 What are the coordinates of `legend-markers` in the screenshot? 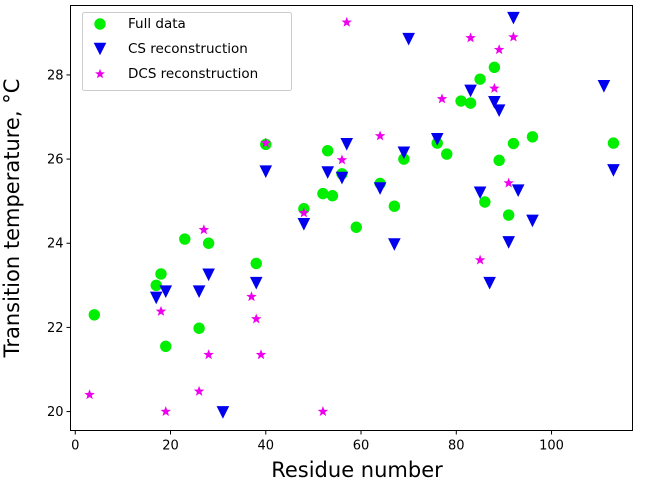 It's located at (100, 48).